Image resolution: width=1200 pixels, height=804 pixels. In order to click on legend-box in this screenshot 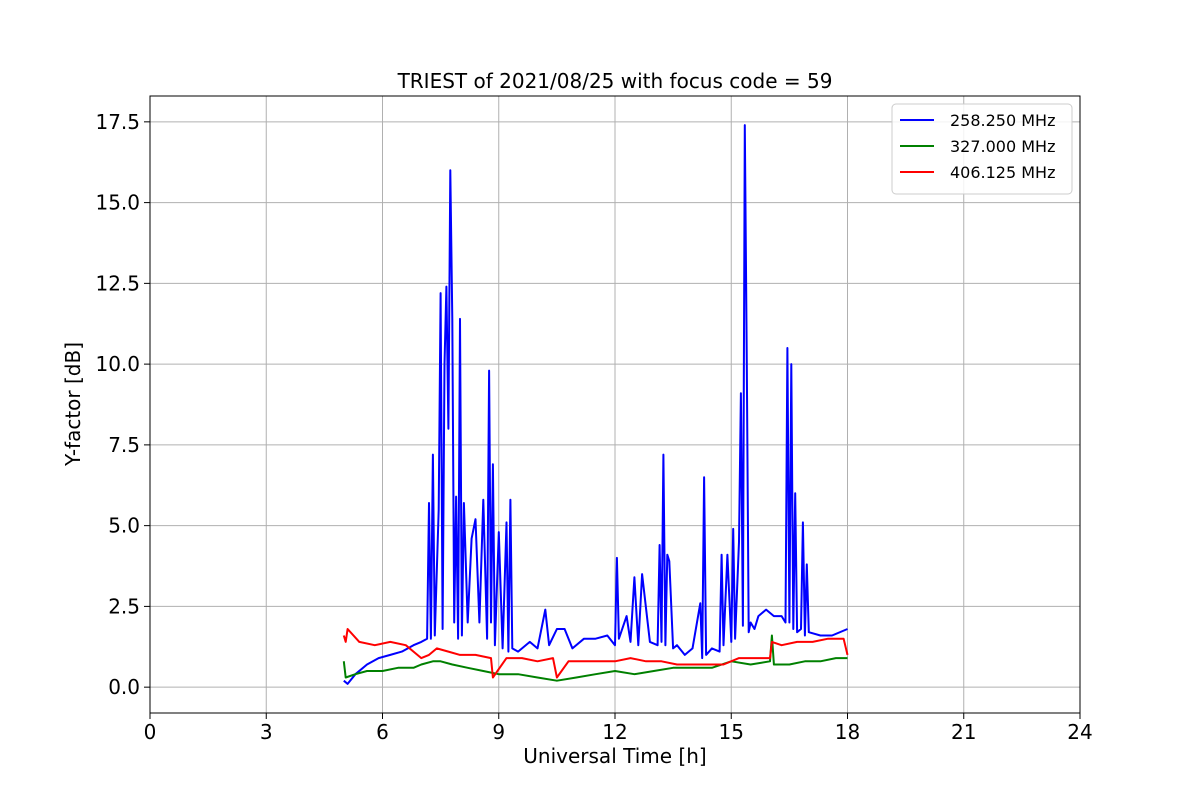, I will do `click(982, 149)`.